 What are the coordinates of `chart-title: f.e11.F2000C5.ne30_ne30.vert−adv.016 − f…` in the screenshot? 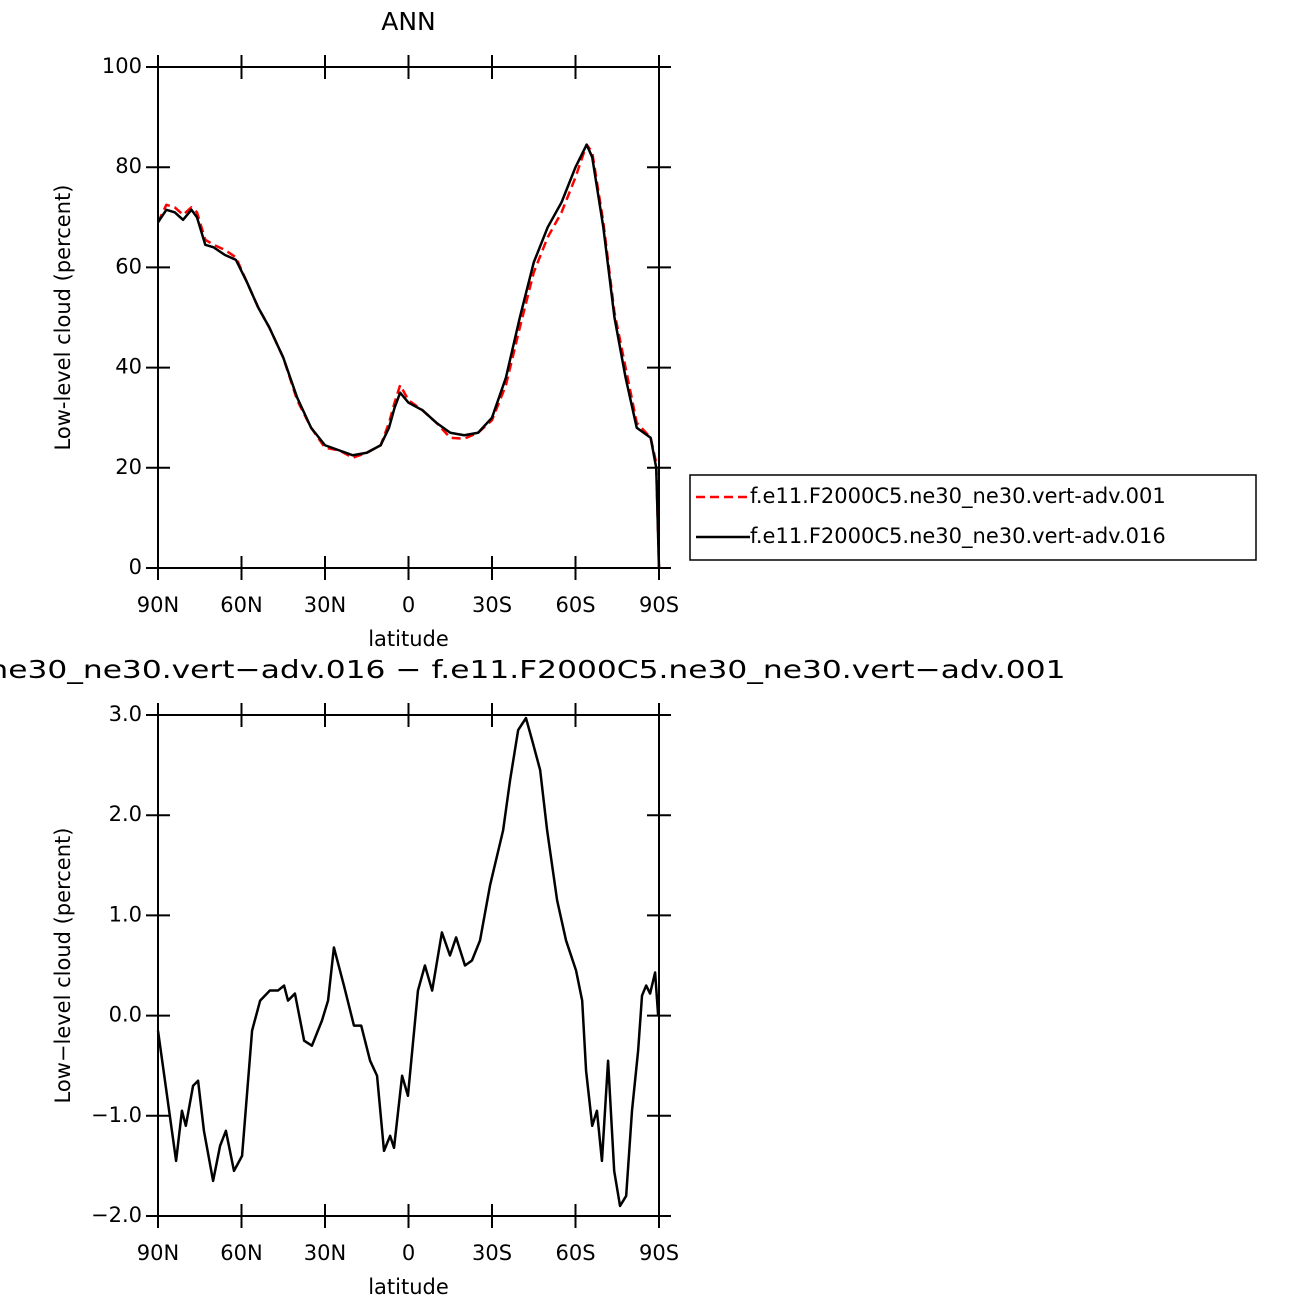 It's located at (533, 669).